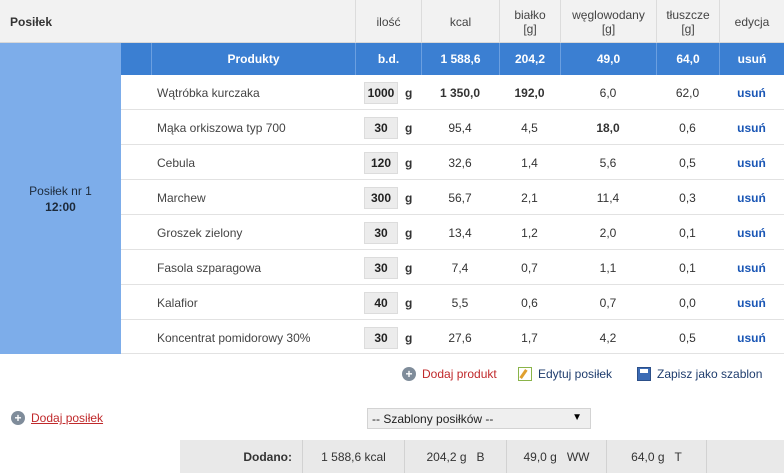 Image resolution: width=784 pixels, height=473 pixels. Describe the element at coordinates (530, 28) in the screenshot. I see `header-protein-unit: [g]` at that location.